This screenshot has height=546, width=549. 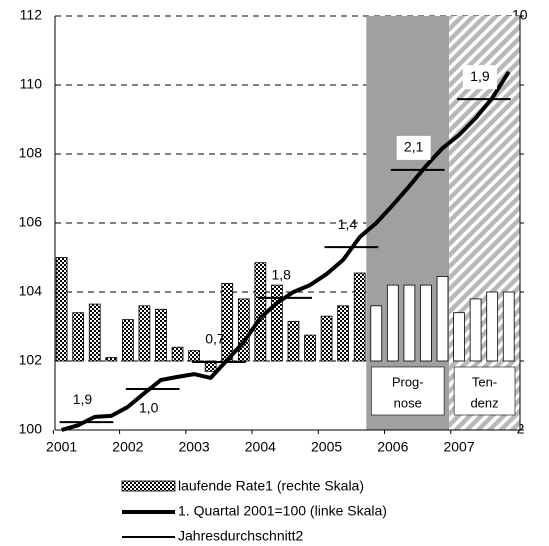 What do you see at coordinates (31, 15) in the screenshot?
I see `y-tick-label: 112` at bounding box center [31, 15].